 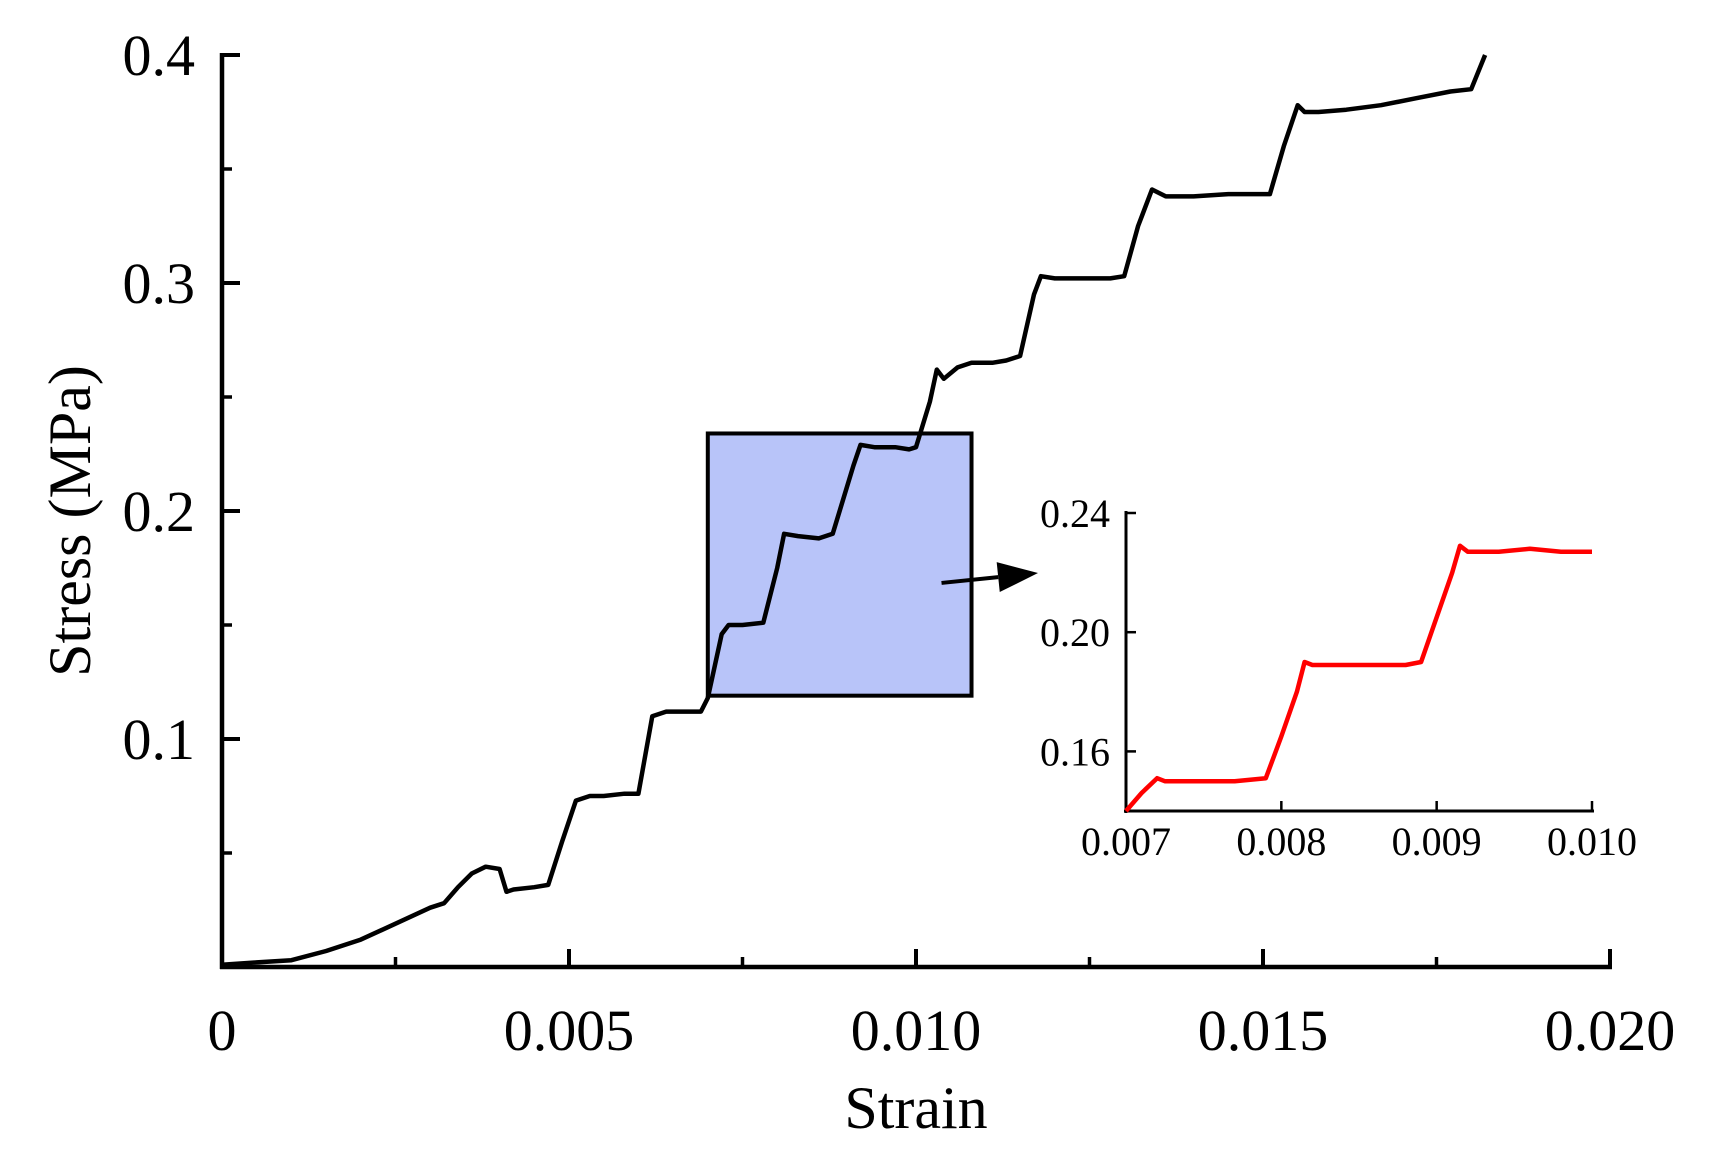 I want to click on inset-ticks: 0.007 0.008 0.009 0.010 0.16 0.20 0.24, so click(x=1338, y=677).